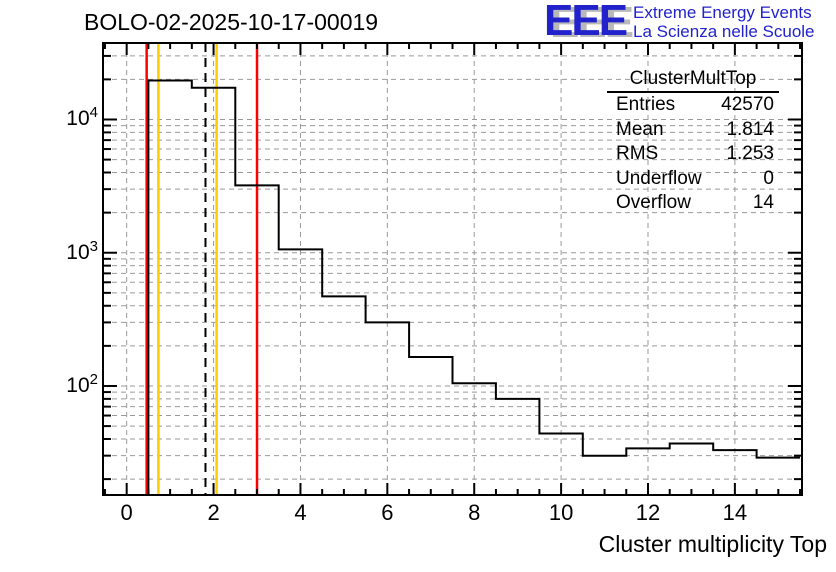  What do you see at coordinates (722, 12) in the screenshot?
I see `eee-logo-line1: Extreme Energy Events` at bounding box center [722, 12].